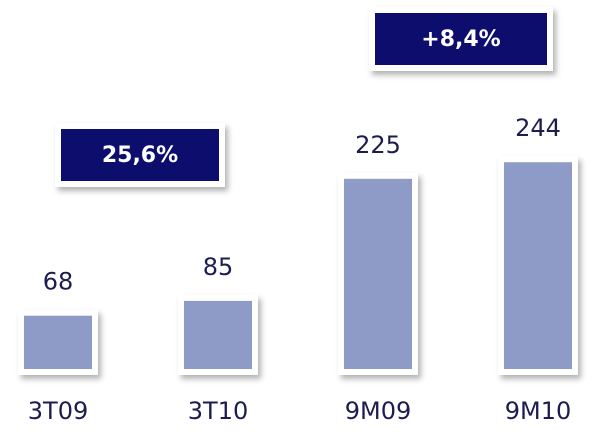  I want to click on annotation-box: +8,4%, so click(461, 39).